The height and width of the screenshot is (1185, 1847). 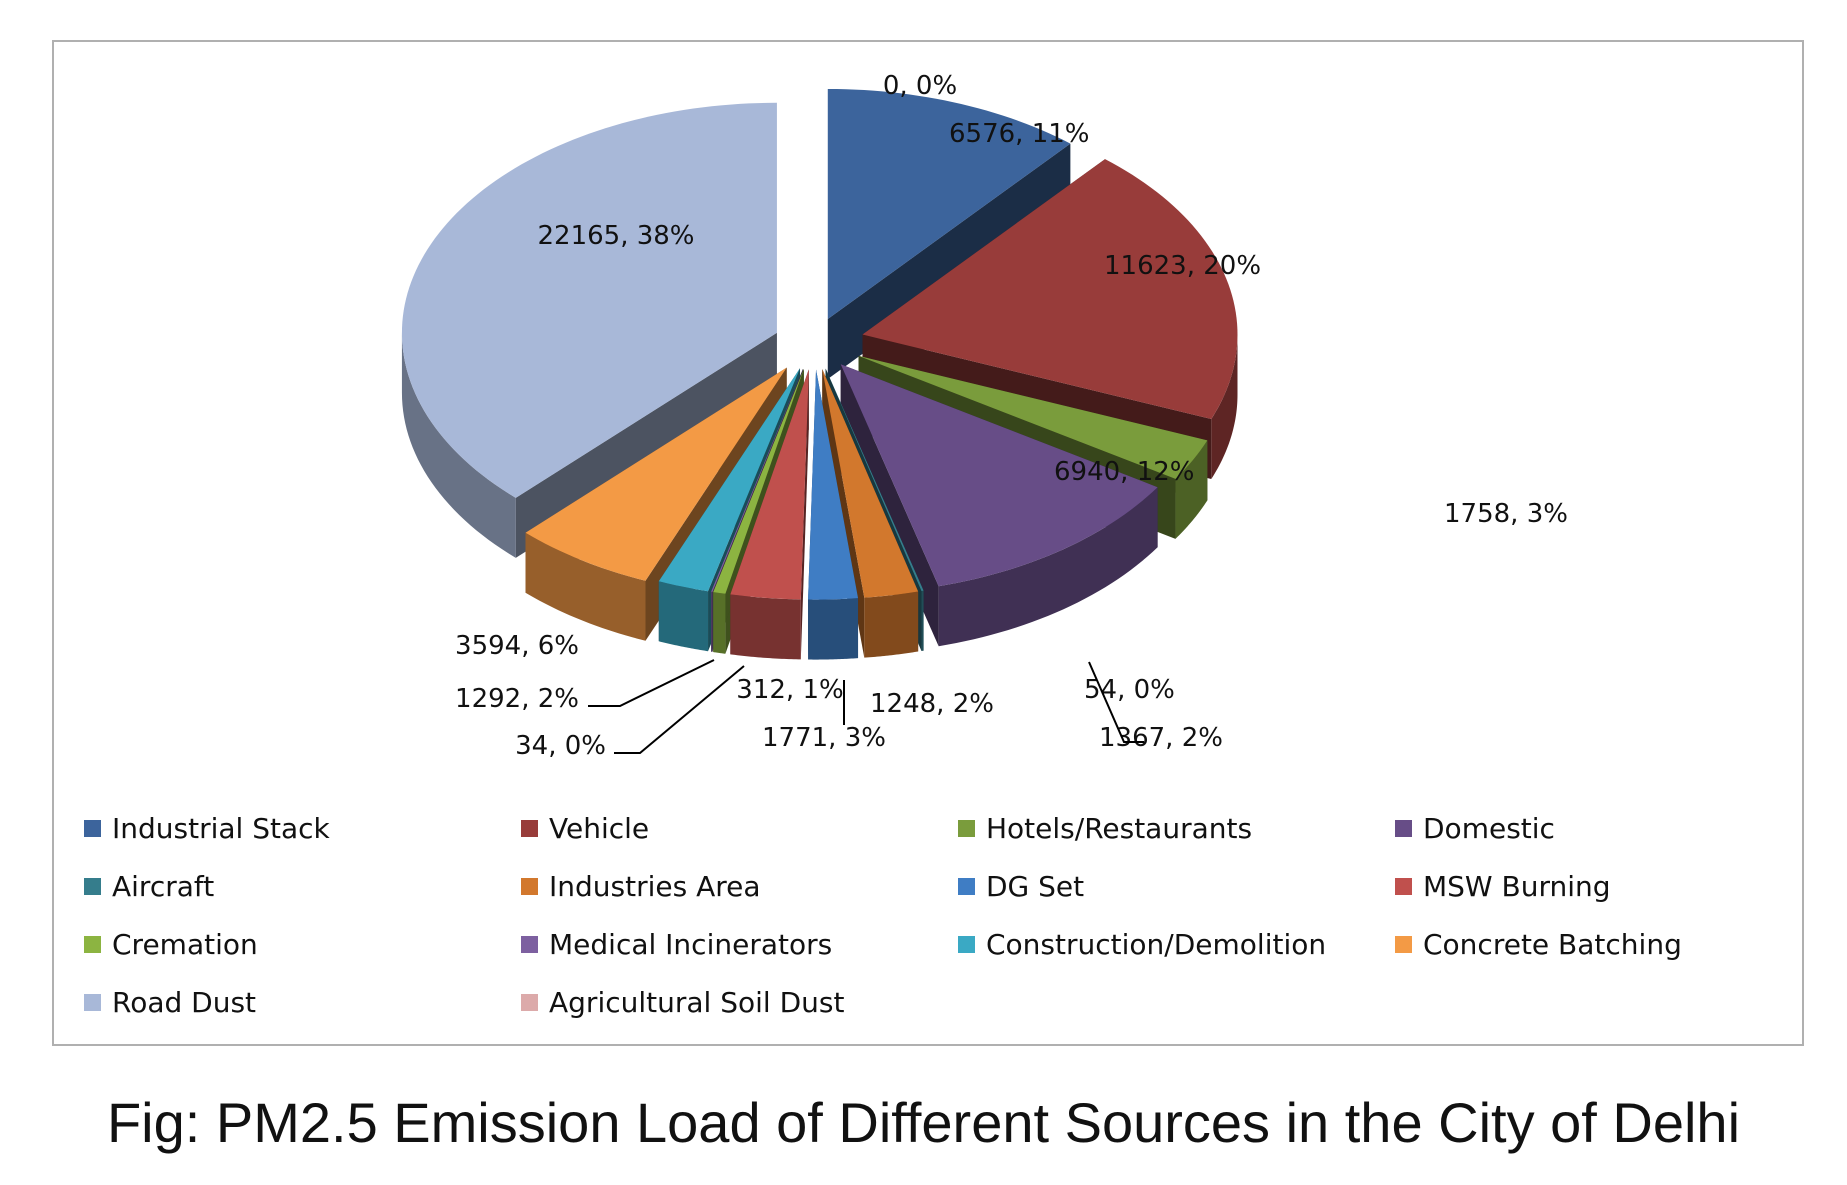 What do you see at coordinates (833, 484) in the screenshot?
I see `pie-slice-dg-set` at bounding box center [833, 484].